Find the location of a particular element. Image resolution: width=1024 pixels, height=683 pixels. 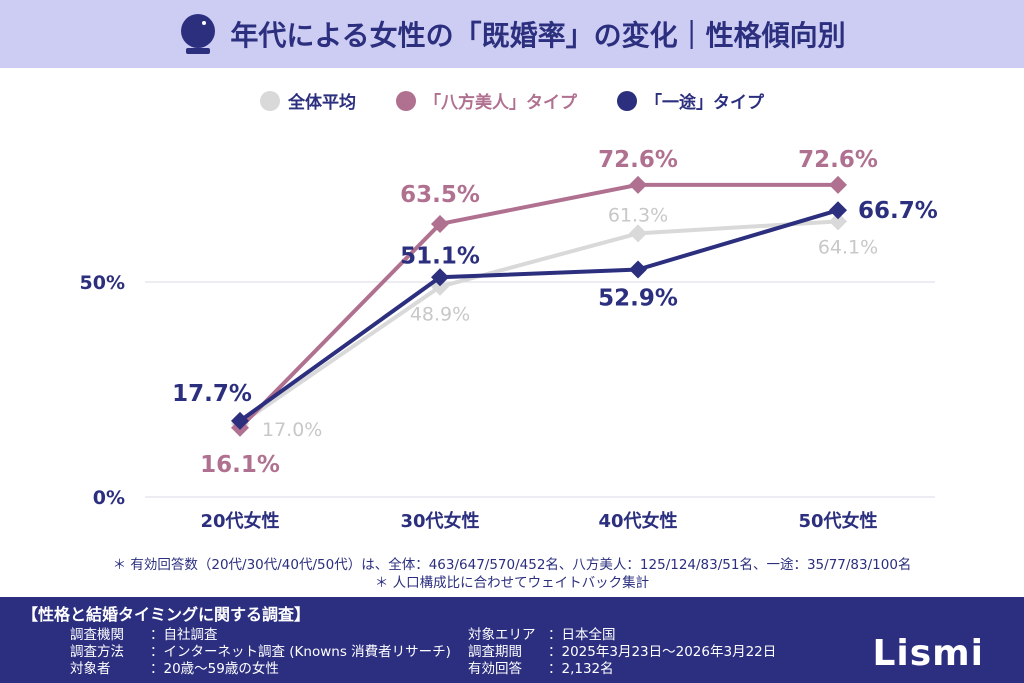

survey-info-row: 対象者 ：20歳～59歳の女性 is located at coordinates (260, 669).